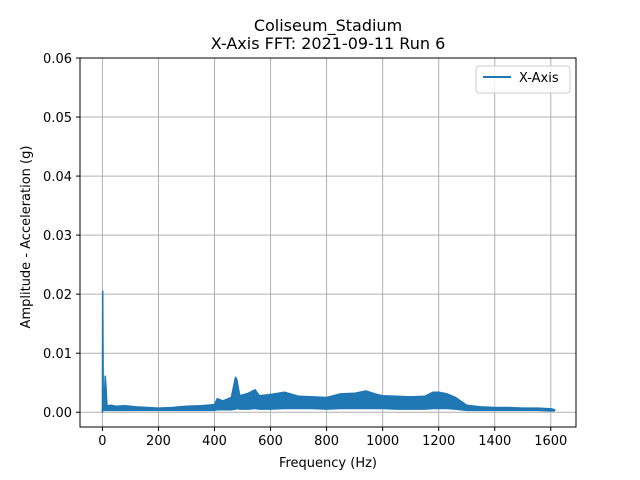 This screenshot has height=480, width=640. I want to click on x-tick-label: 200, so click(158, 441).